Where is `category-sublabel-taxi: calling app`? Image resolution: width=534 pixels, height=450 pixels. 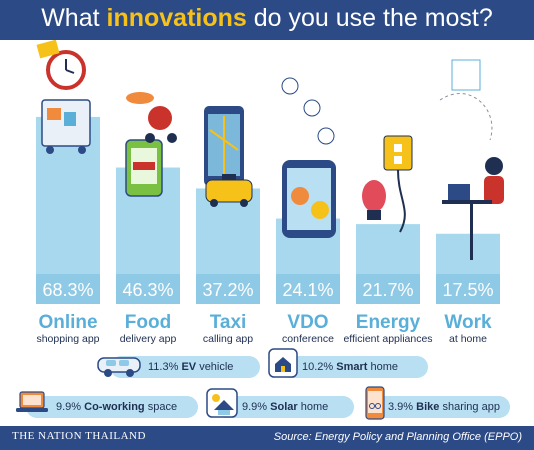 category-sublabel-taxi: calling app is located at coordinates (228, 339).